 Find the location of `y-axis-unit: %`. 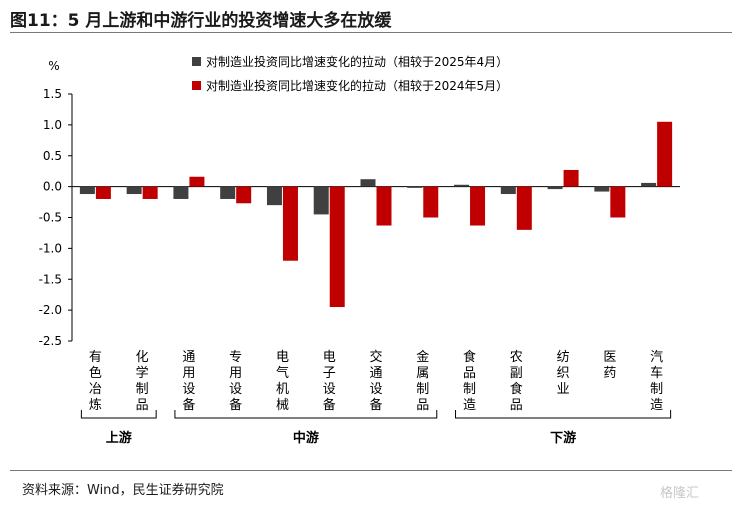

y-axis-unit: % is located at coordinates (53, 66).